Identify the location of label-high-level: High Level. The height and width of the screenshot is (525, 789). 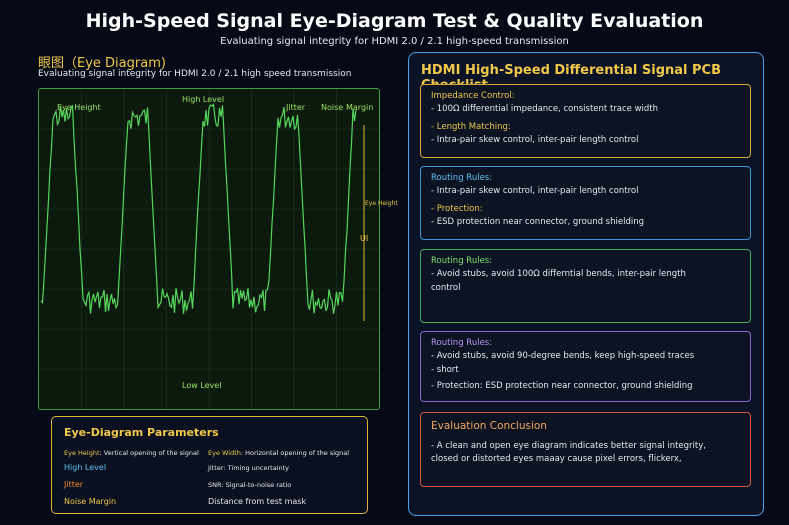
(203, 99).